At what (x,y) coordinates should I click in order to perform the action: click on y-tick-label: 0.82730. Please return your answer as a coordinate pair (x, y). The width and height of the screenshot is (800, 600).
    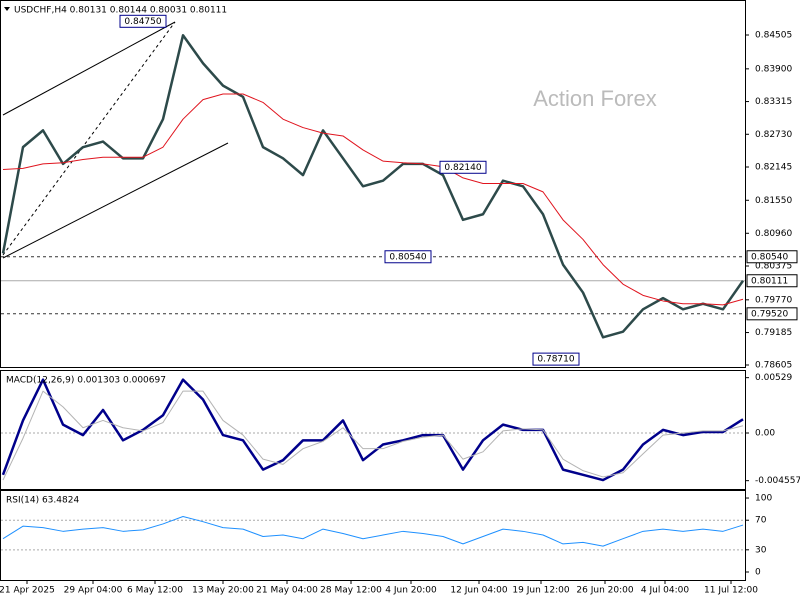
    Looking at the image, I should click on (773, 135).